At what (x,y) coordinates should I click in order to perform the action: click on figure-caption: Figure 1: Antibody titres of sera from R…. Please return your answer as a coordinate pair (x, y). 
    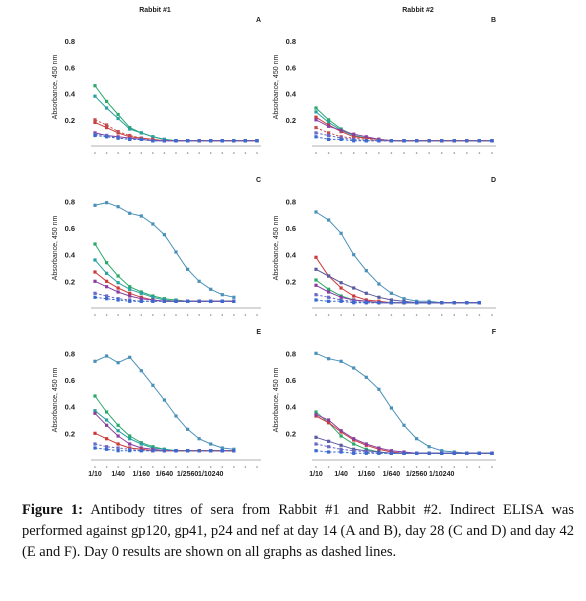
    Looking at the image, I should click on (298, 531).